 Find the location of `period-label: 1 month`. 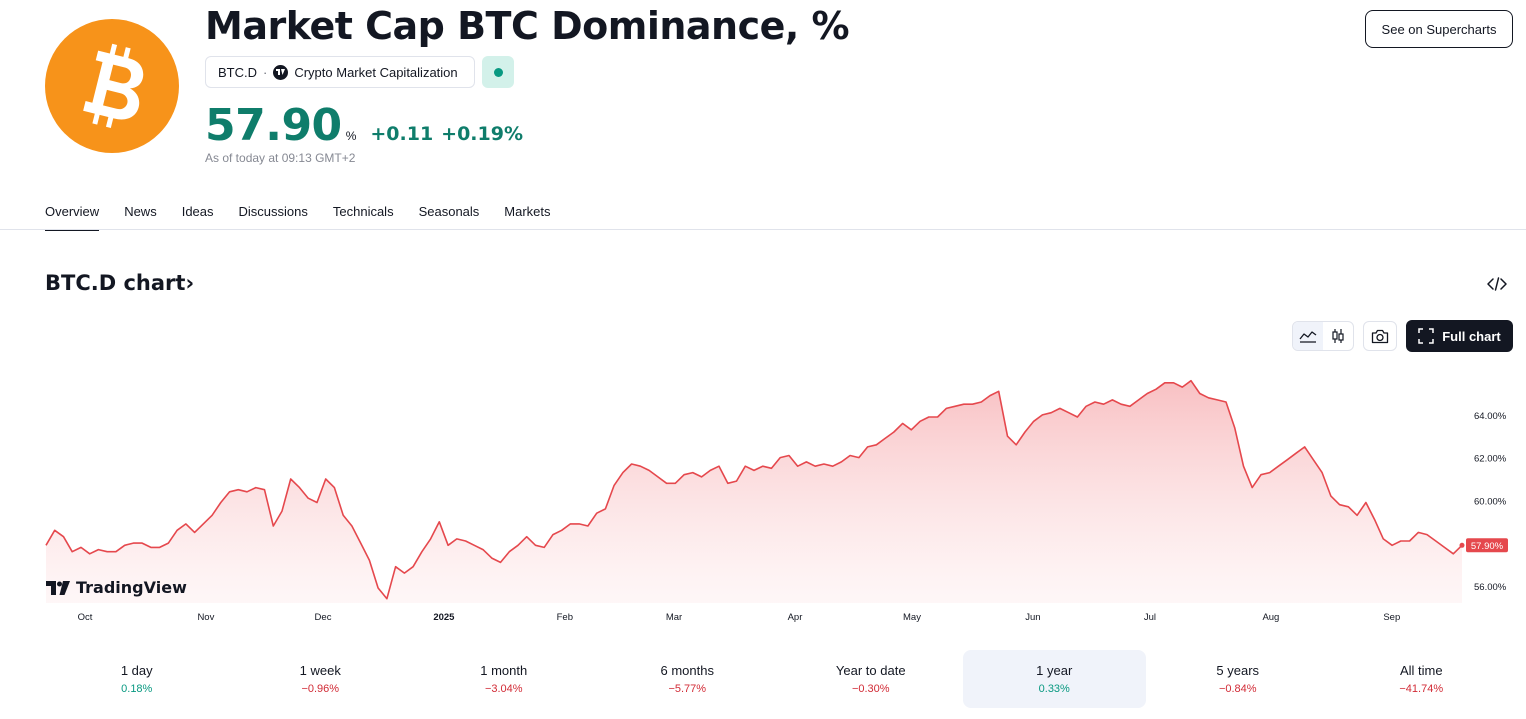

period-label: 1 month is located at coordinates (504, 670).